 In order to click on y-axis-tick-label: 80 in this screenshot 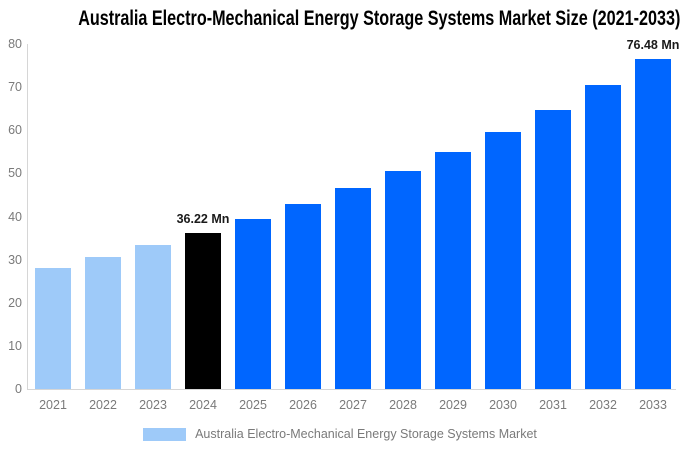, I will do `click(15, 44)`.